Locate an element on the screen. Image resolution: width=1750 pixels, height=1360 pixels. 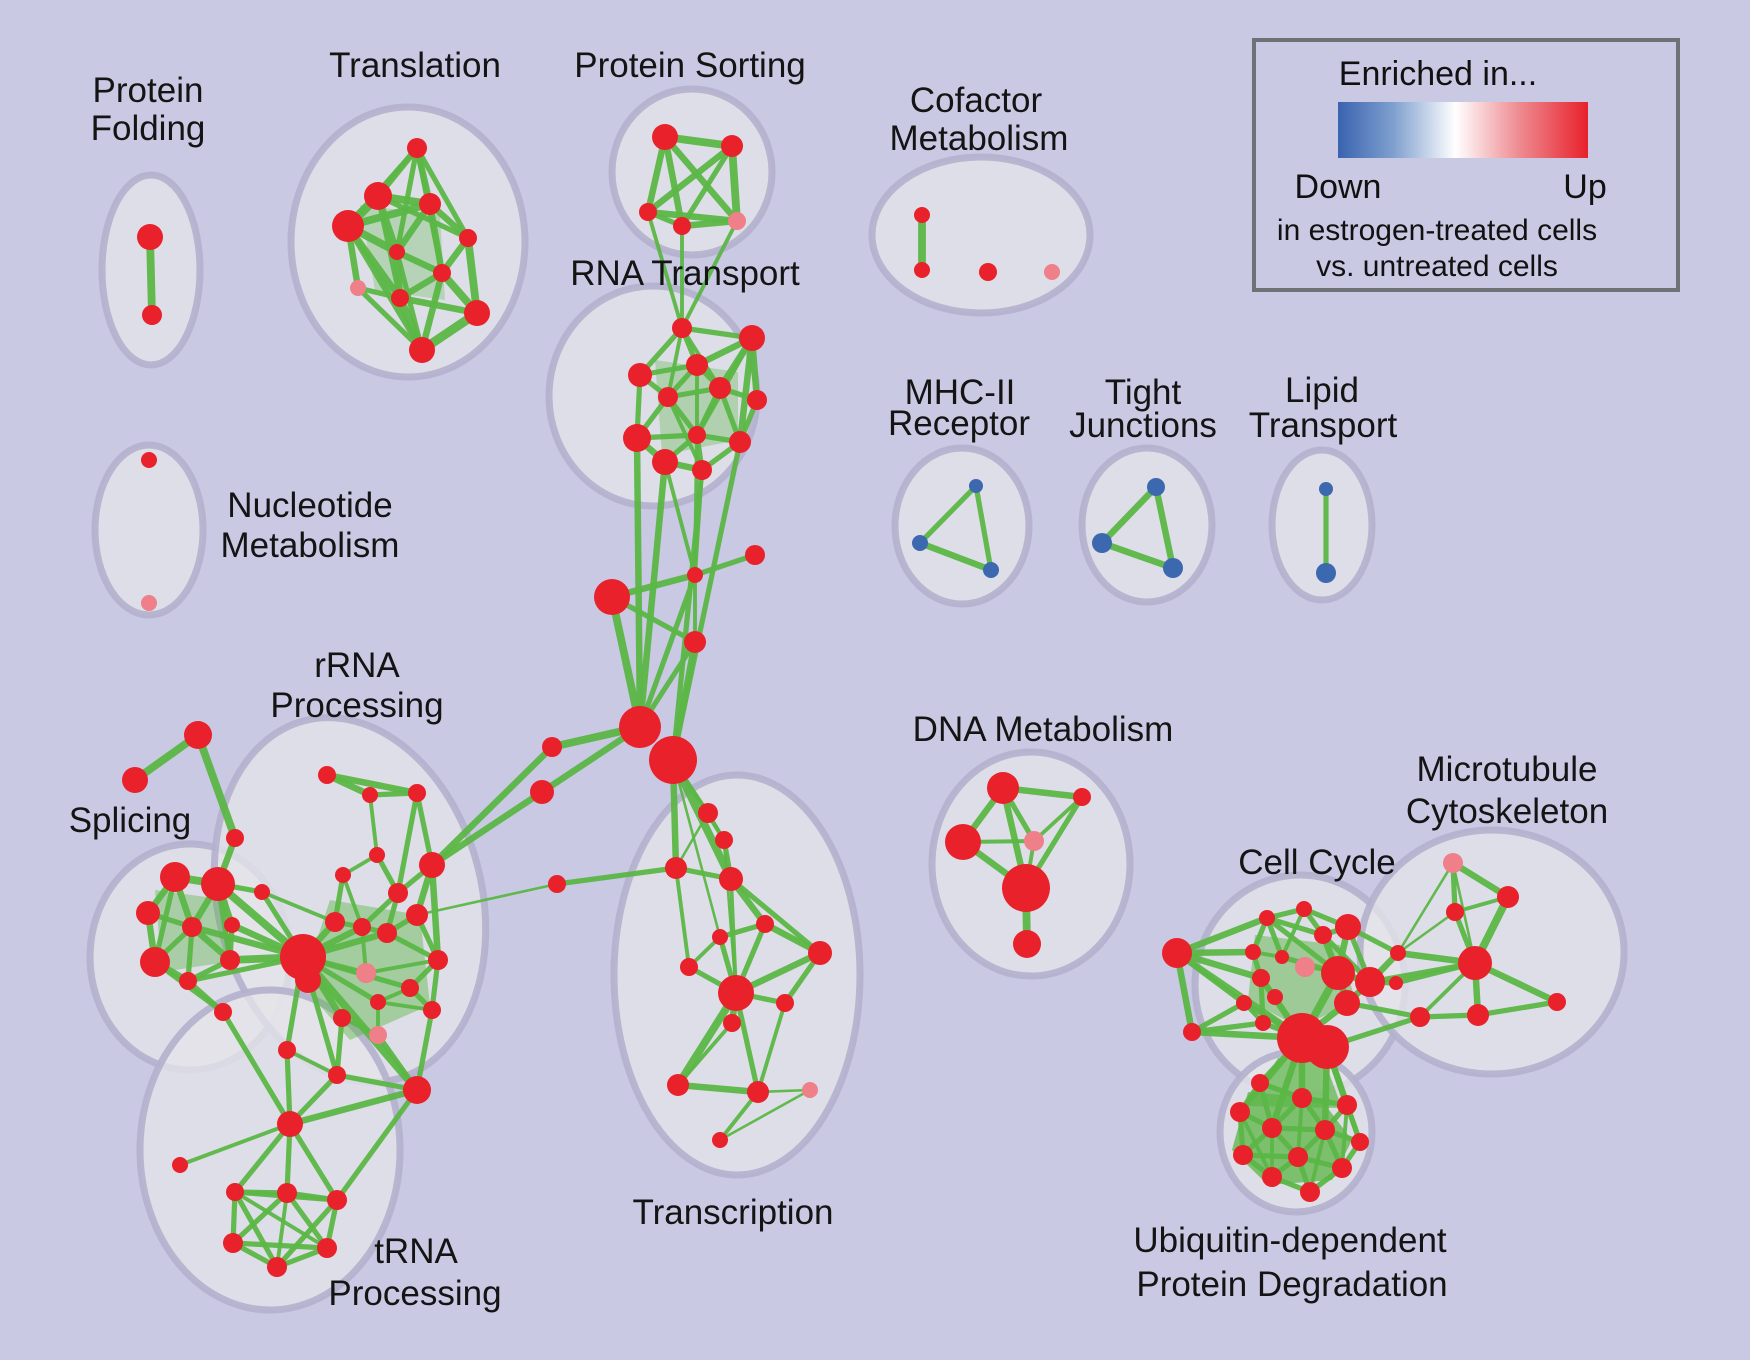
network-edge-tn3-tn6 is located at coordinates (307, 1220).